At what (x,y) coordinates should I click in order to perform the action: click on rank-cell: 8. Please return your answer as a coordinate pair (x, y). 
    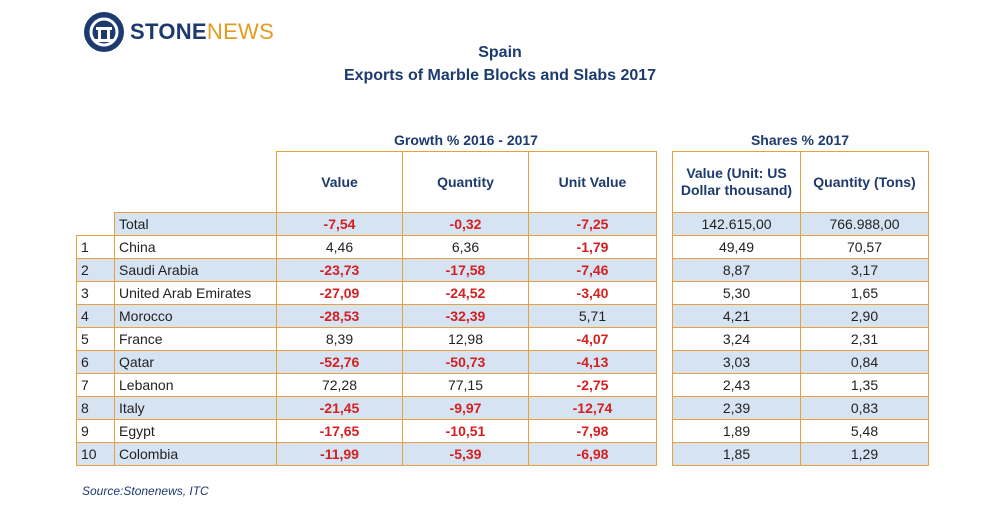
    Looking at the image, I should click on (95, 408).